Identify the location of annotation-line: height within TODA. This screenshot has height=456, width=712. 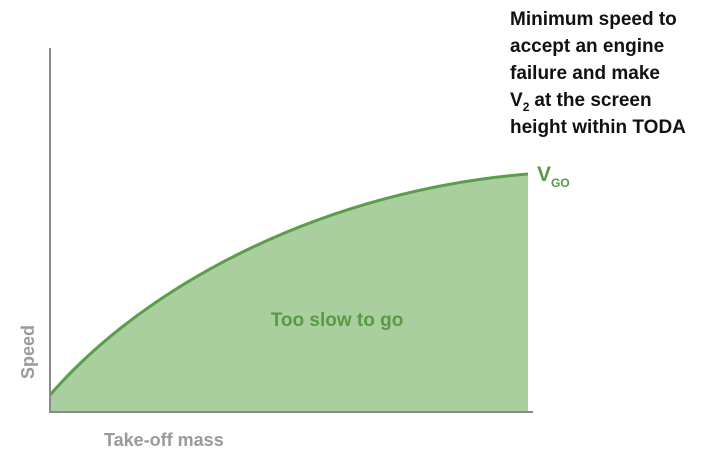
(598, 127).